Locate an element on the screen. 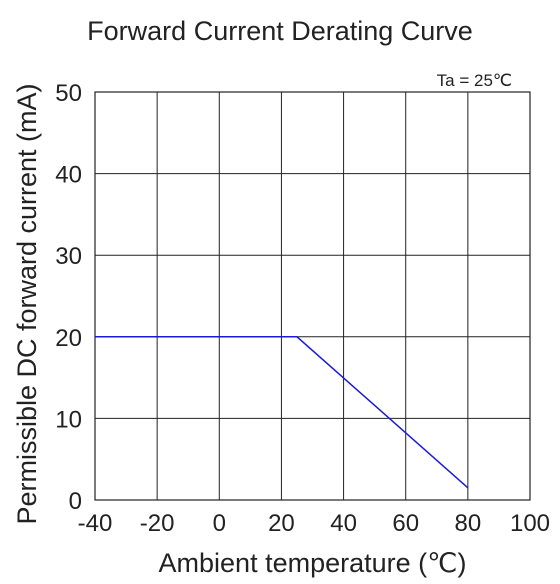  x-tick-label: 80 is located at coordinates (468, 523).